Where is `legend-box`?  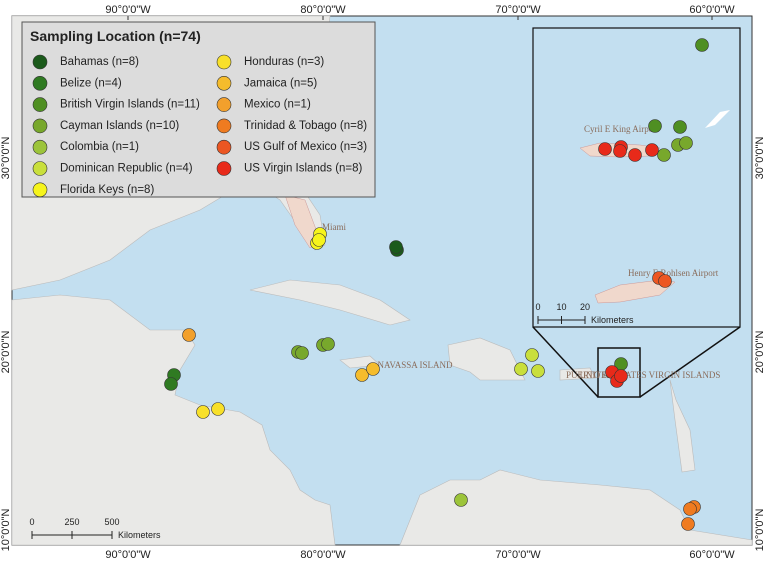
legend-box is located at coordinates (198, 109).